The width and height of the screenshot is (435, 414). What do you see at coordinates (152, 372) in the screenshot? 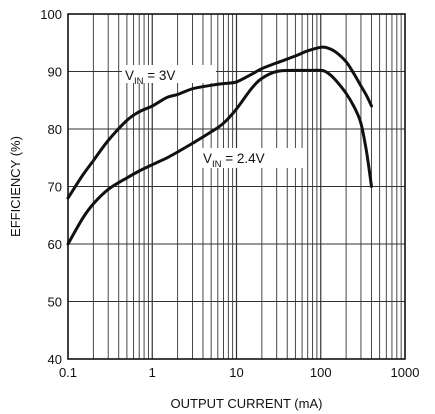
I see `x-tick-label: 1` at bounding box center [152, 372].